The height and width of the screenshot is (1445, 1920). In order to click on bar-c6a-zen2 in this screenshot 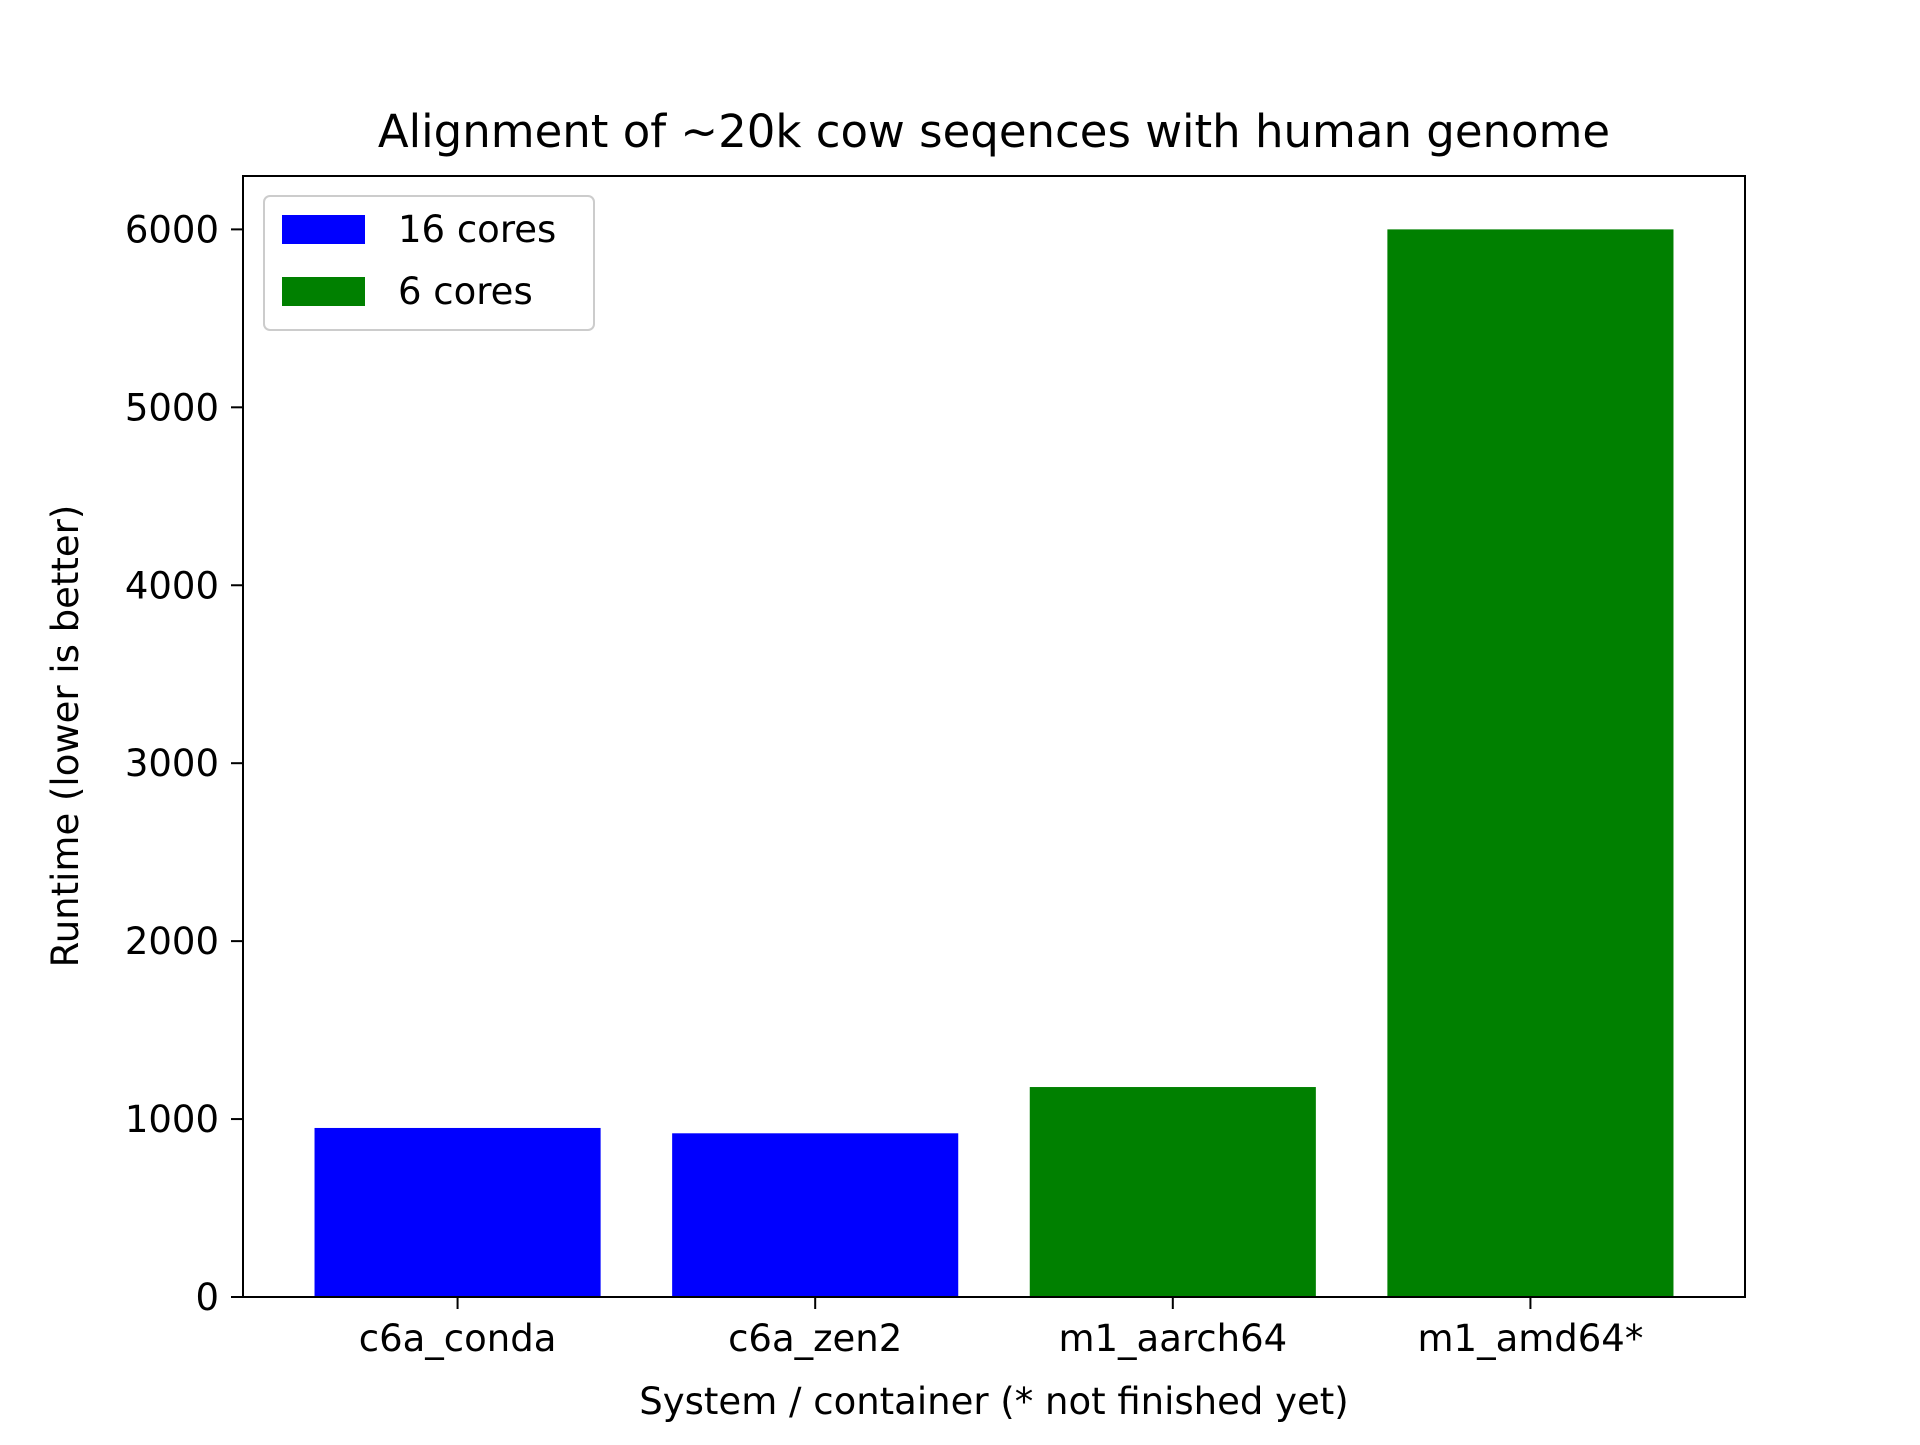, I will do `click(815, 1215)`.